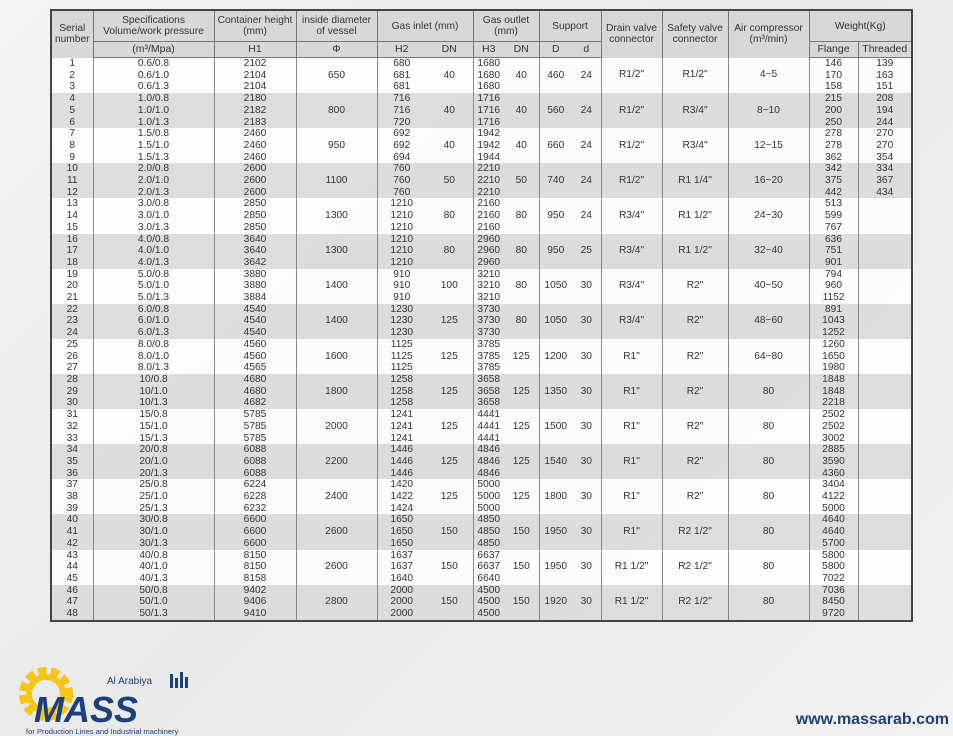 This screenshot has height=736, width=953. What do you see at coordinates (153, 251) in the screenshot?
I see `spec-cell: 4.0/1.0` at bounding box center [153, 251].